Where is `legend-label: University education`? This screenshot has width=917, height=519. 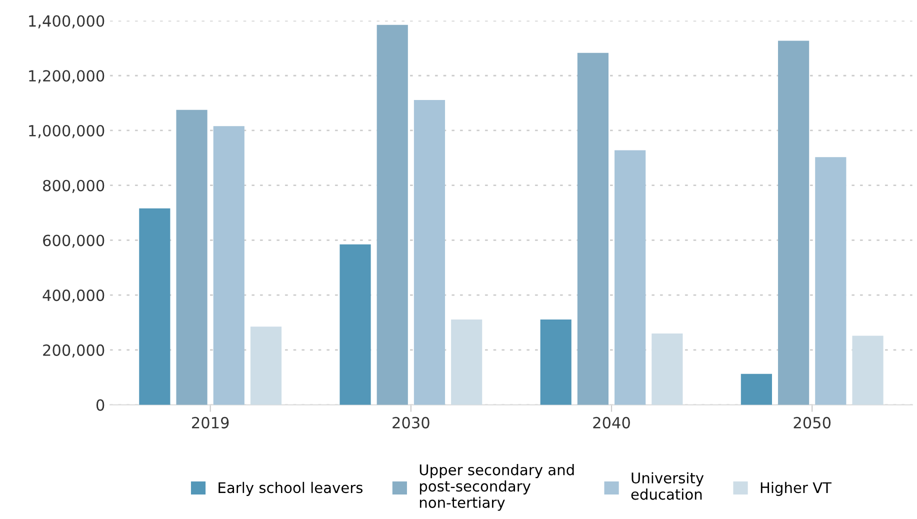
legend-label: University education is located at coordinates (667, 486).